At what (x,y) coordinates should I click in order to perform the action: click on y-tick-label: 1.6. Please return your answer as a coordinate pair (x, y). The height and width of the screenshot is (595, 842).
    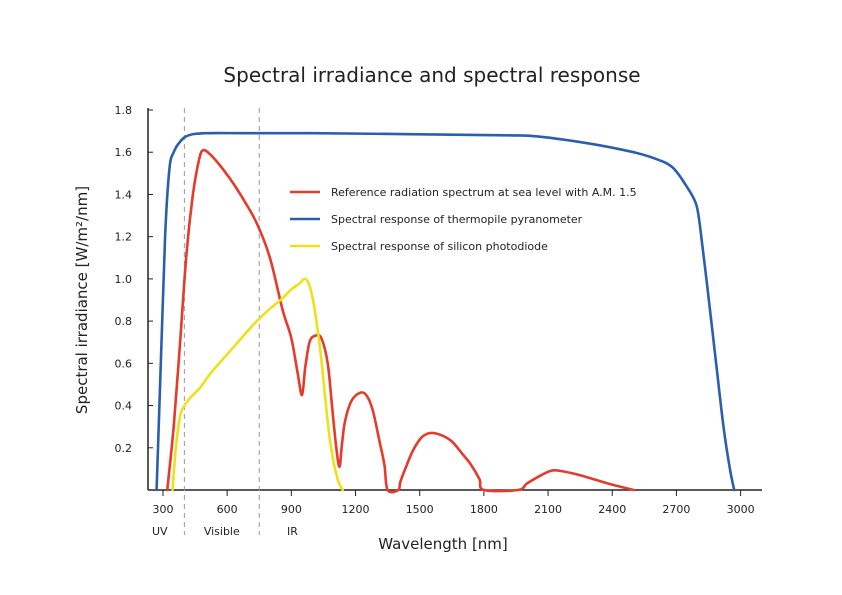
    Looking at the image, I should click on (124, 152).